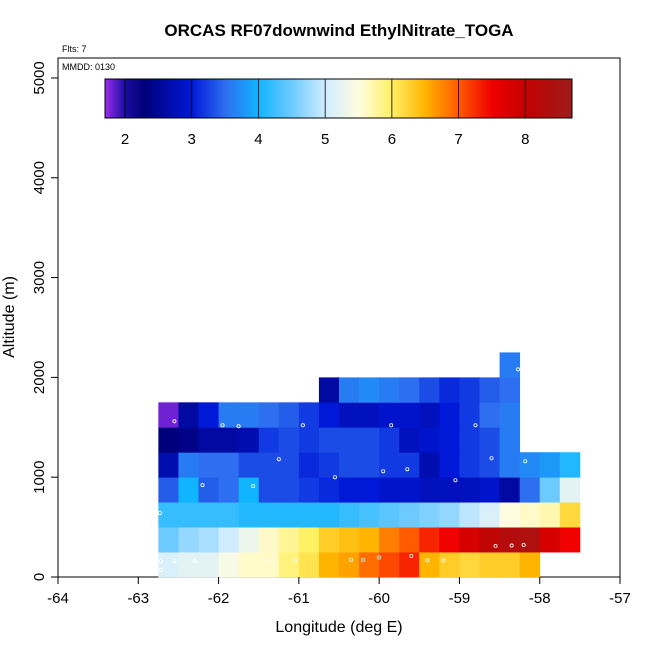 The image size is (650, 650). I want to click on colorbar-tick-label: 4, so click(258, 139).